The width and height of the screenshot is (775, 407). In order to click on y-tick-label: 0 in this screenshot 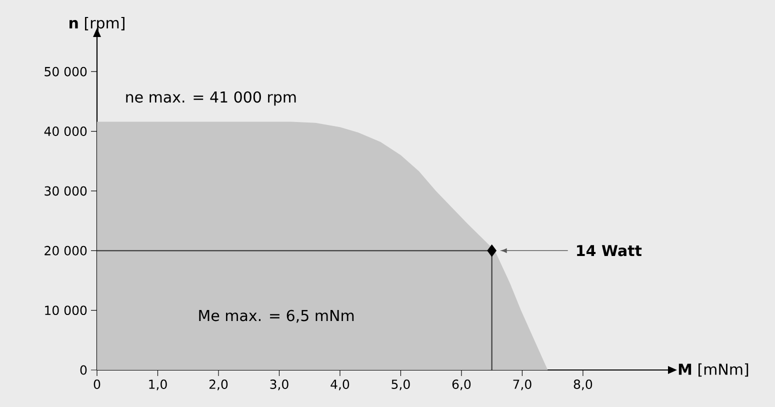, I will do `click(83, 370)`.